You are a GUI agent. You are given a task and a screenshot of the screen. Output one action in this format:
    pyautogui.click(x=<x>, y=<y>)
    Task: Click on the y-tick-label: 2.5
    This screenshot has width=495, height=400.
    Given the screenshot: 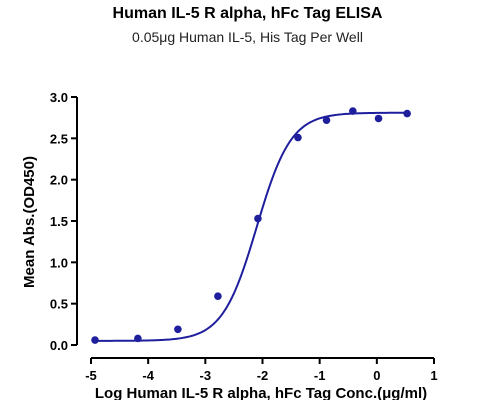 What is the action you would take?
    pyautogui.click(x=59, y=138)
    